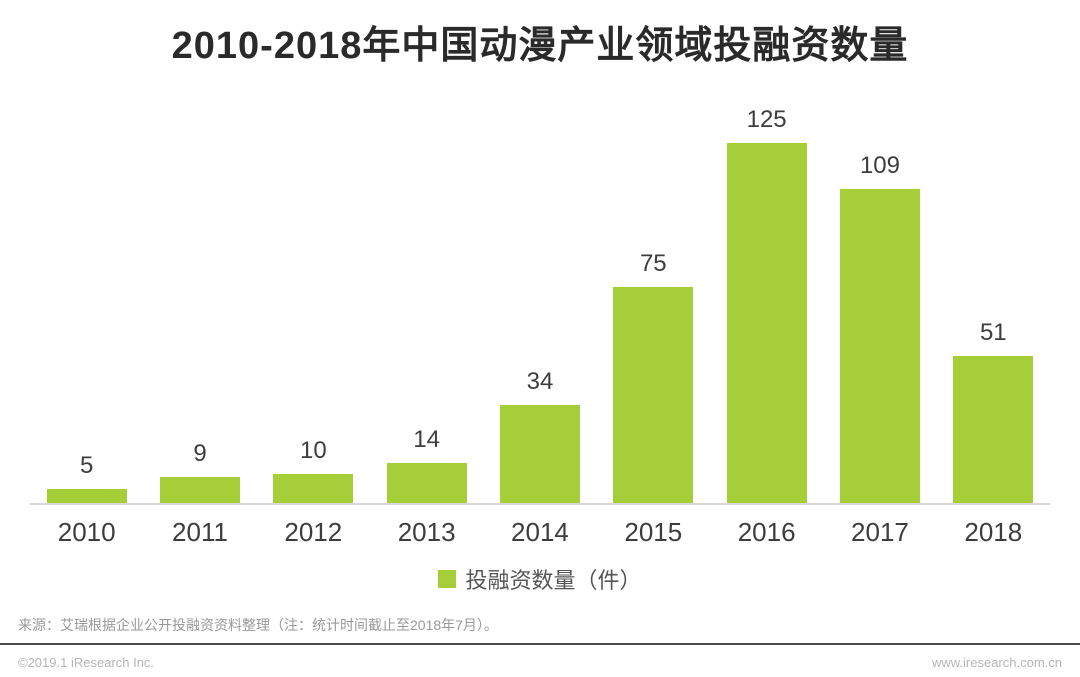 The width and height of the screenshot is (1080, 677). What do you see at coordinates (200, 453) in the screenshot?
I see `bar-value-label: 9` at bounding box center [200, 453].